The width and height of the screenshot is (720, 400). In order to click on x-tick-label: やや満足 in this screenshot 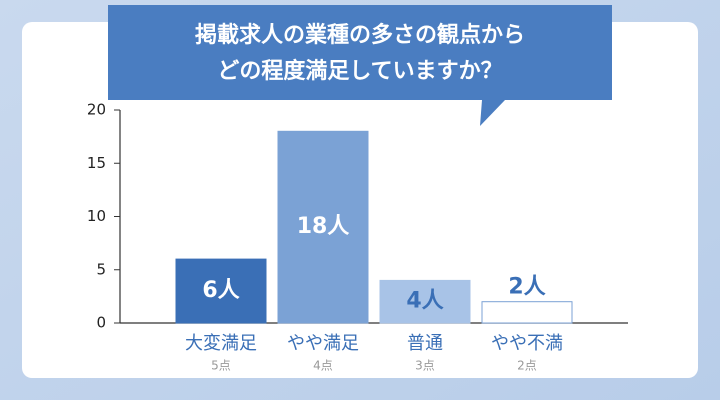, I will do `click(323, 343)`.